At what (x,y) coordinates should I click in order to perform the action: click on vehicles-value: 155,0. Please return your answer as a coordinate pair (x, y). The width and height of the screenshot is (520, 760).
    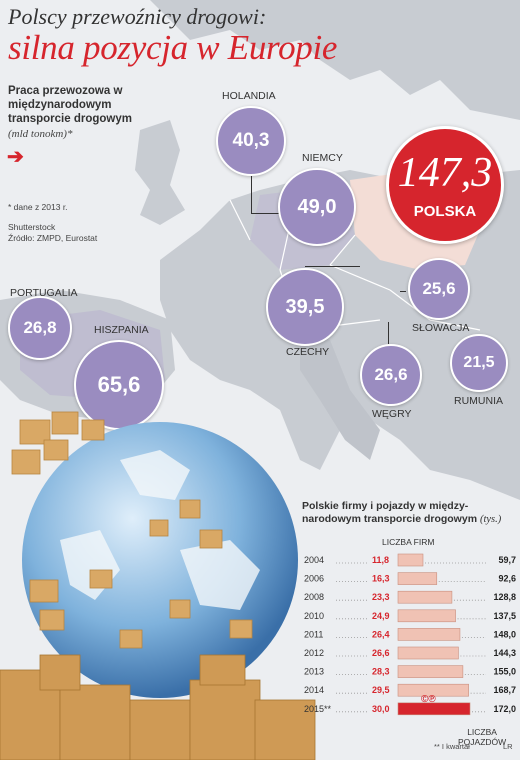
    Looking at the image, I should click on (504, 672).